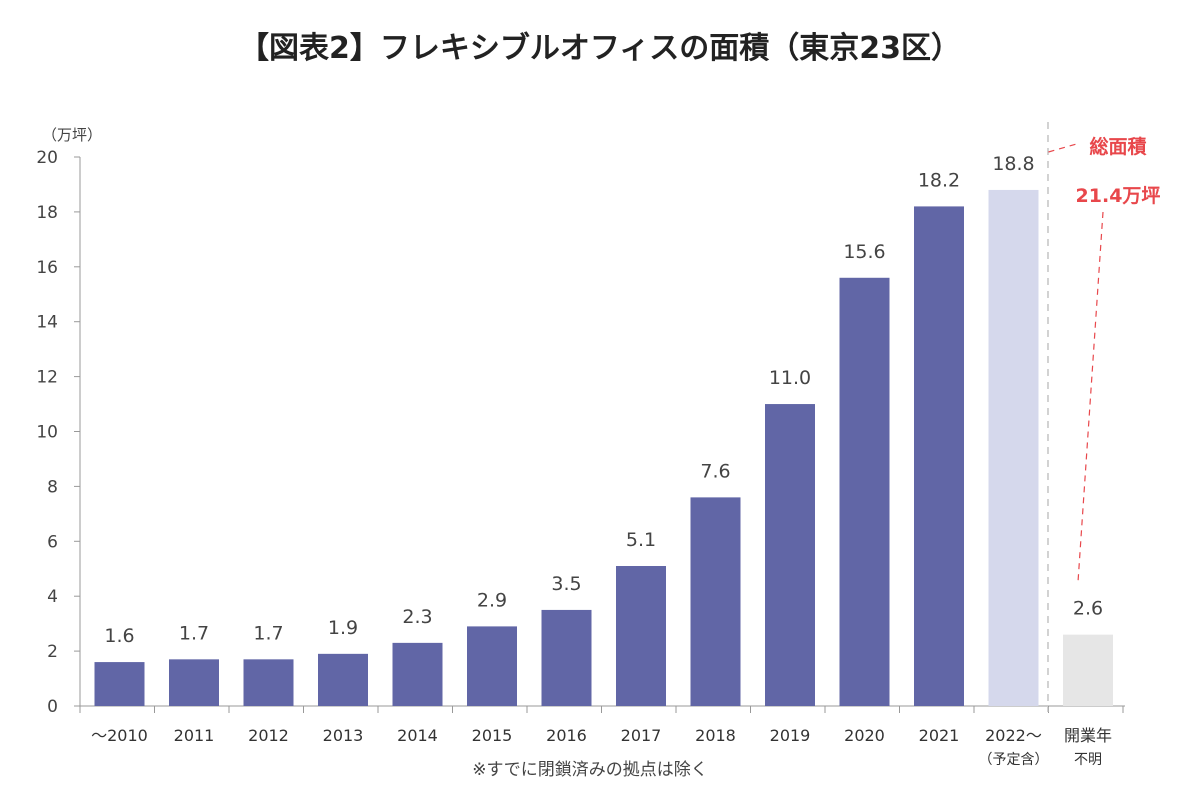 The height and width of the screenshot is (800, 1200). I want to click on category-label: 2012, so click(268, 735).